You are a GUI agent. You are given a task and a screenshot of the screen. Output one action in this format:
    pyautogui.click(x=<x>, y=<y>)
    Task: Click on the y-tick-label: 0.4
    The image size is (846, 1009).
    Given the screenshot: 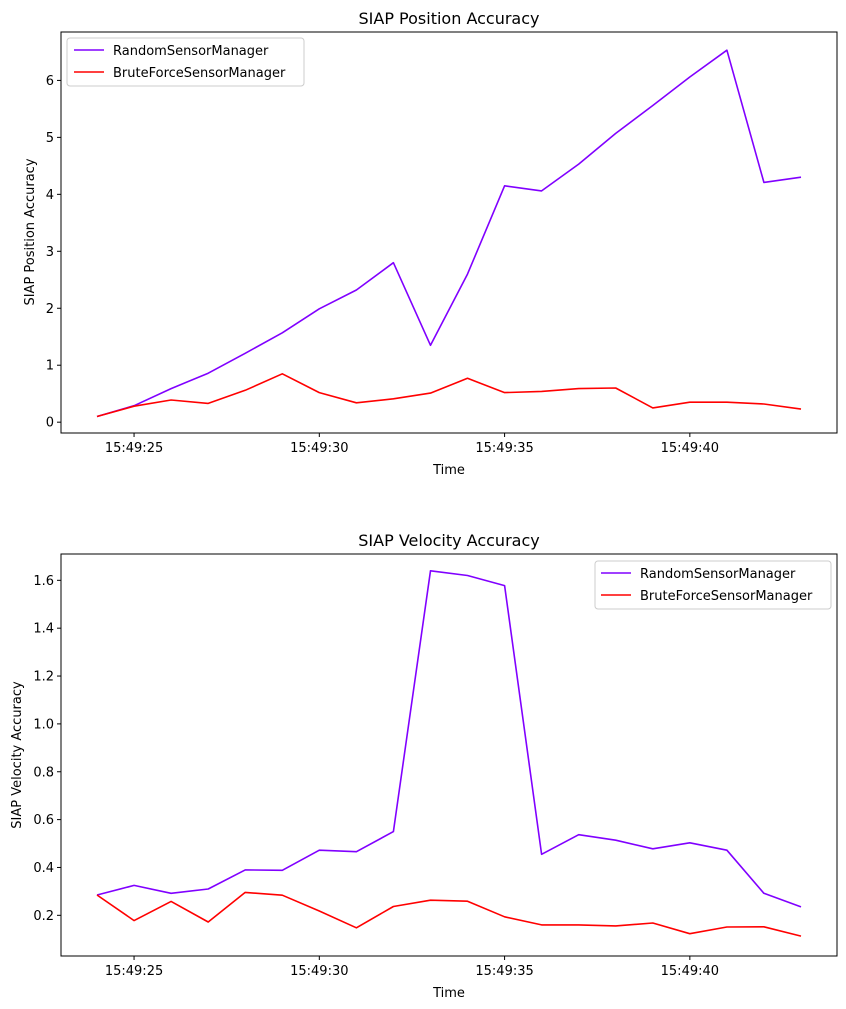 What is the action you would take?
    pyautogui.click(x=43, y=868)
    